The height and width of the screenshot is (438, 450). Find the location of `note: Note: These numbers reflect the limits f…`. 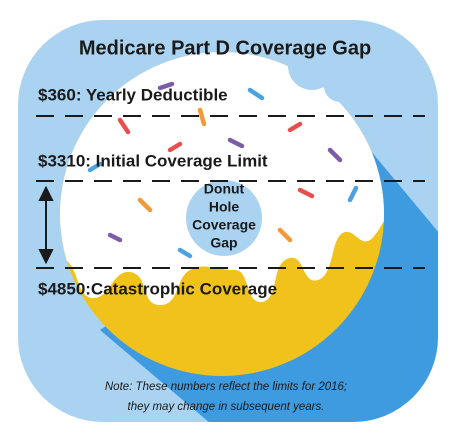

note: Note: These numbers reflect the limits f… is located at coordinates (226, 387).